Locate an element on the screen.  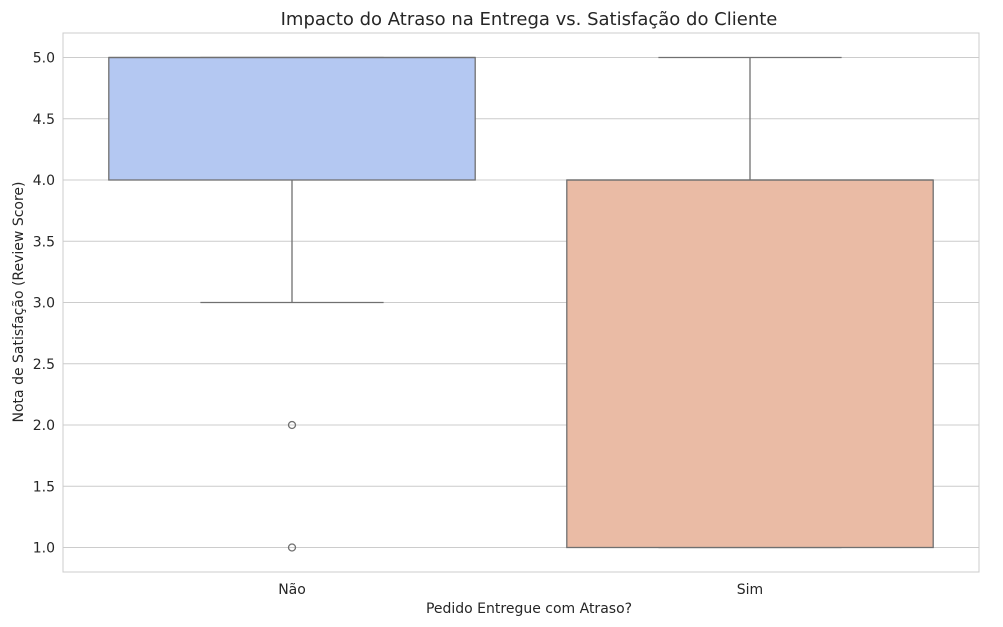
y-tick-label: 3.0 is located at coordinates (44, 304).